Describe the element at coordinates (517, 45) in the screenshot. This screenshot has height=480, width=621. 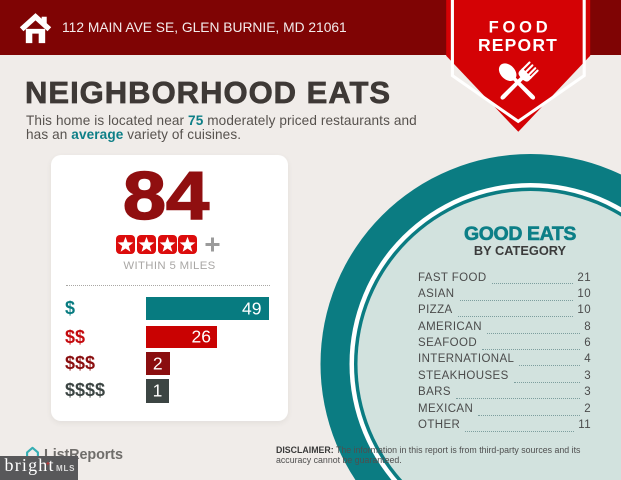
I see `svg-text: REPORT` at that location.